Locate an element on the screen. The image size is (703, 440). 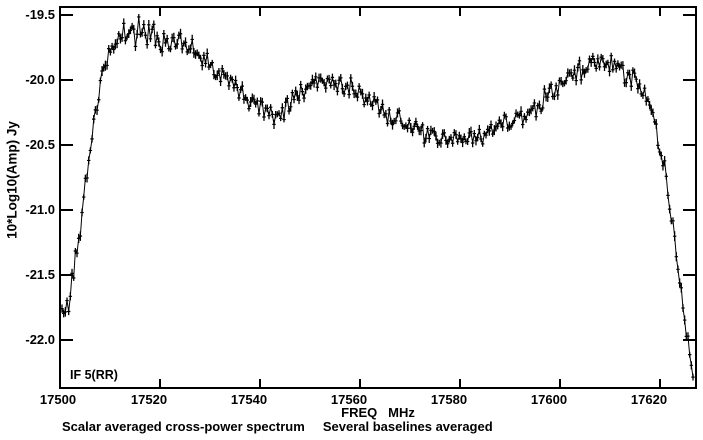
y-tick-label: -22.0 is located at coordinates (40, 339).